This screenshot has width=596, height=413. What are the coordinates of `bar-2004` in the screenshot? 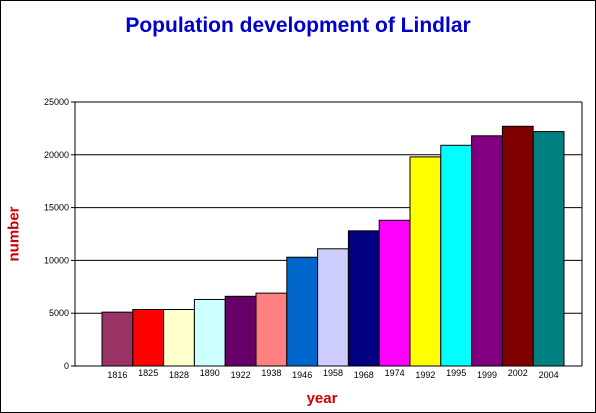 It's located at (548, 249).